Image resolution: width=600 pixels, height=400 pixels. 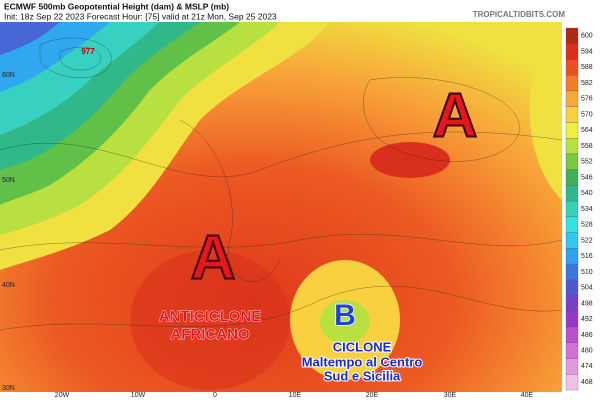 I want to click on colorbar-label: 582, so click(x=587, y=83).